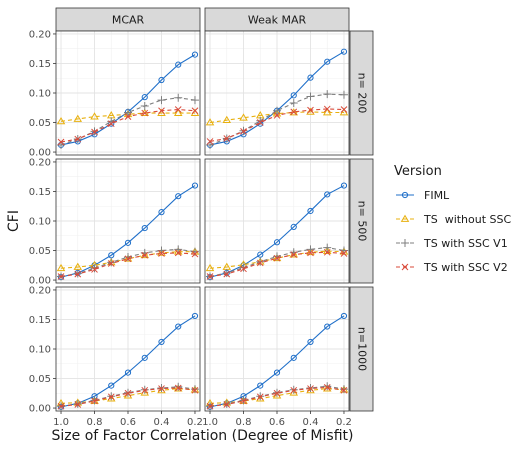  Describe the element at coordinates (195, 422) in the screenshot. I see `x-tick-label: 0.2` at that location.